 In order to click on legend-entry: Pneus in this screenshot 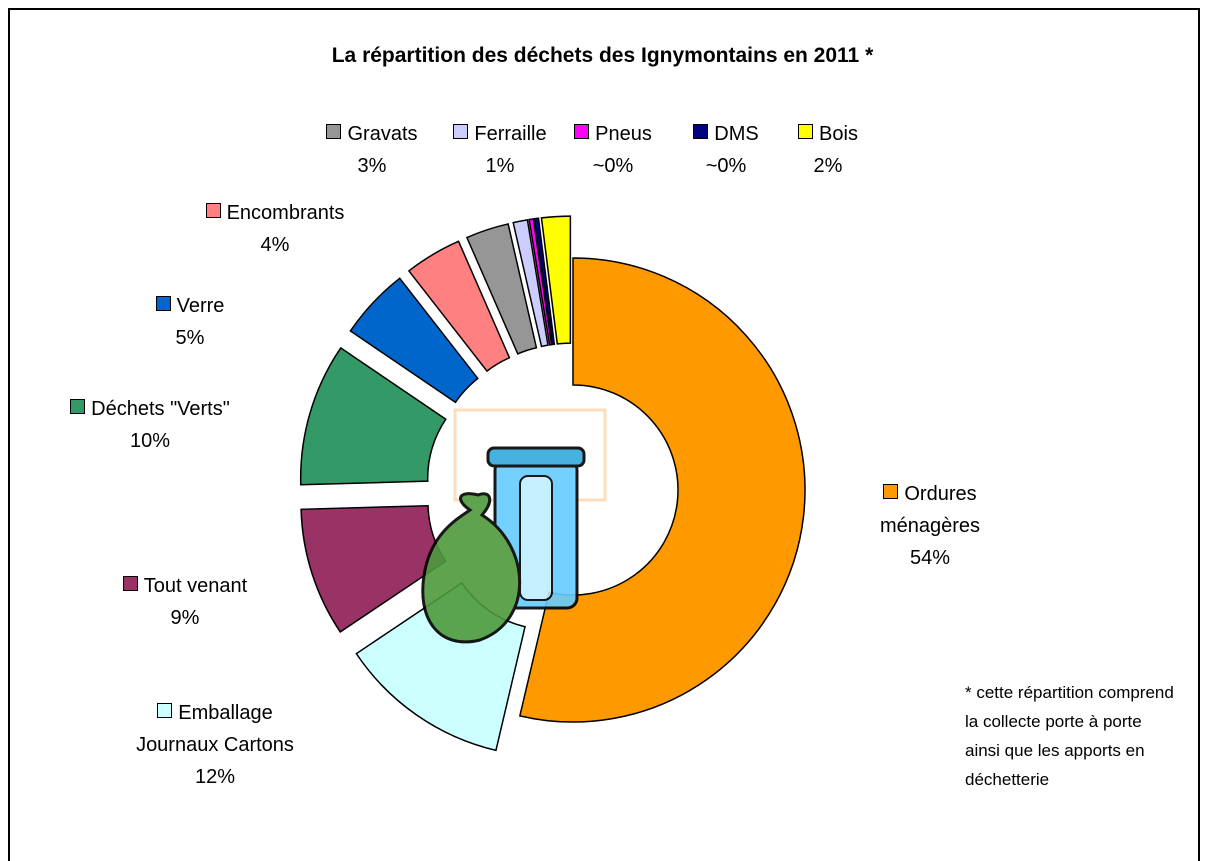, I will do `click(613, 134)`.